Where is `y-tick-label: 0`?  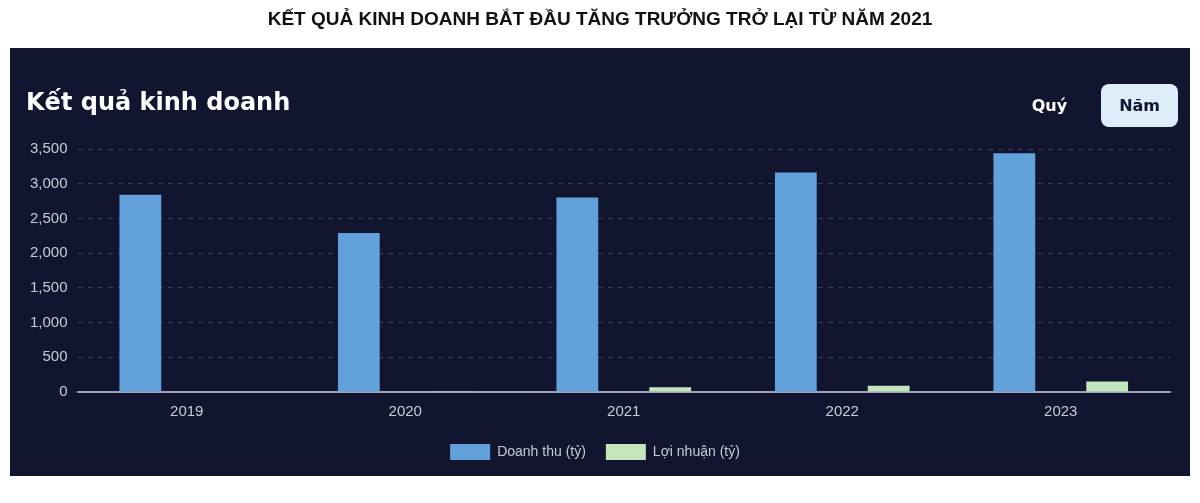
y-tick-label: 0 is located at coordinates (63, 391).